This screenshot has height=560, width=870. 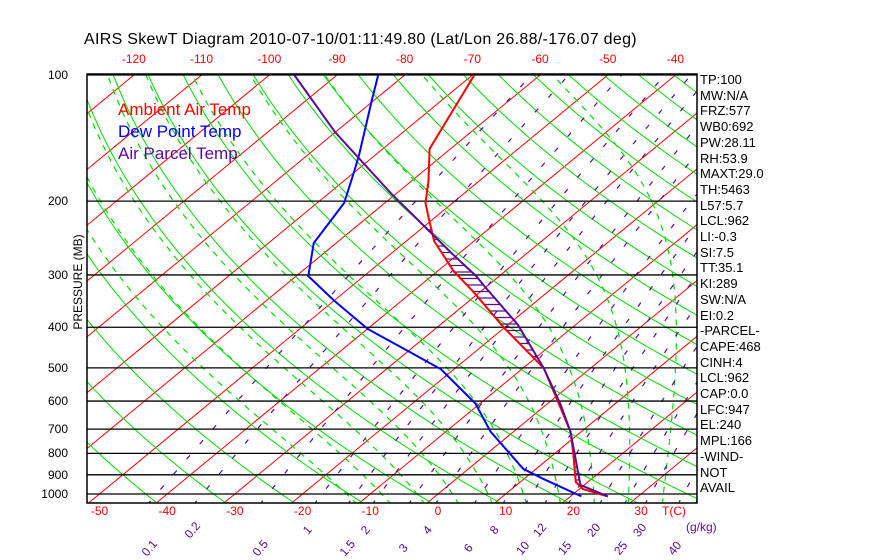 I want to click on pressure-tick-label: 900, so click(x=57, y=474).